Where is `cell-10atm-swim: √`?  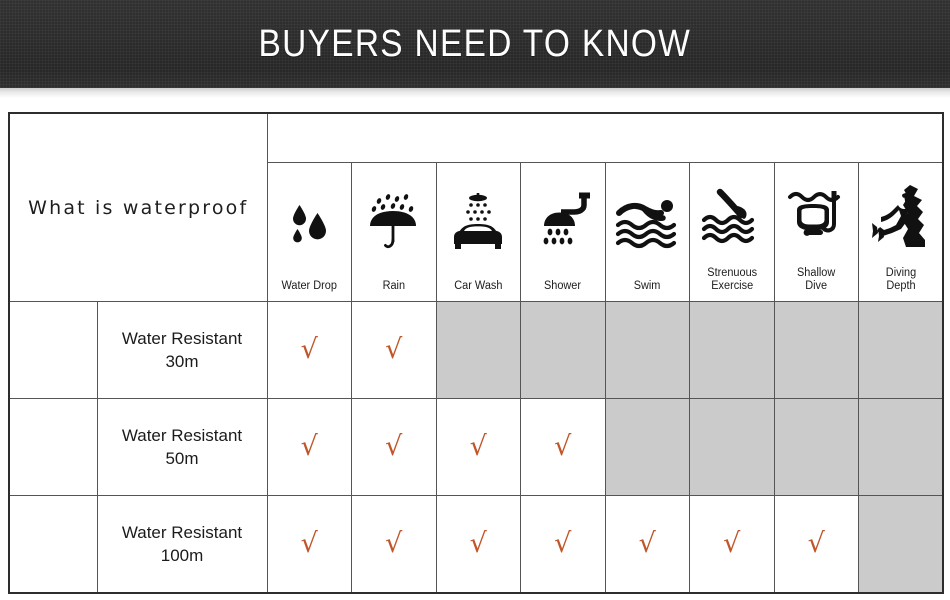
cell-10atm-swim: √ is located at coordinates (647, 544).